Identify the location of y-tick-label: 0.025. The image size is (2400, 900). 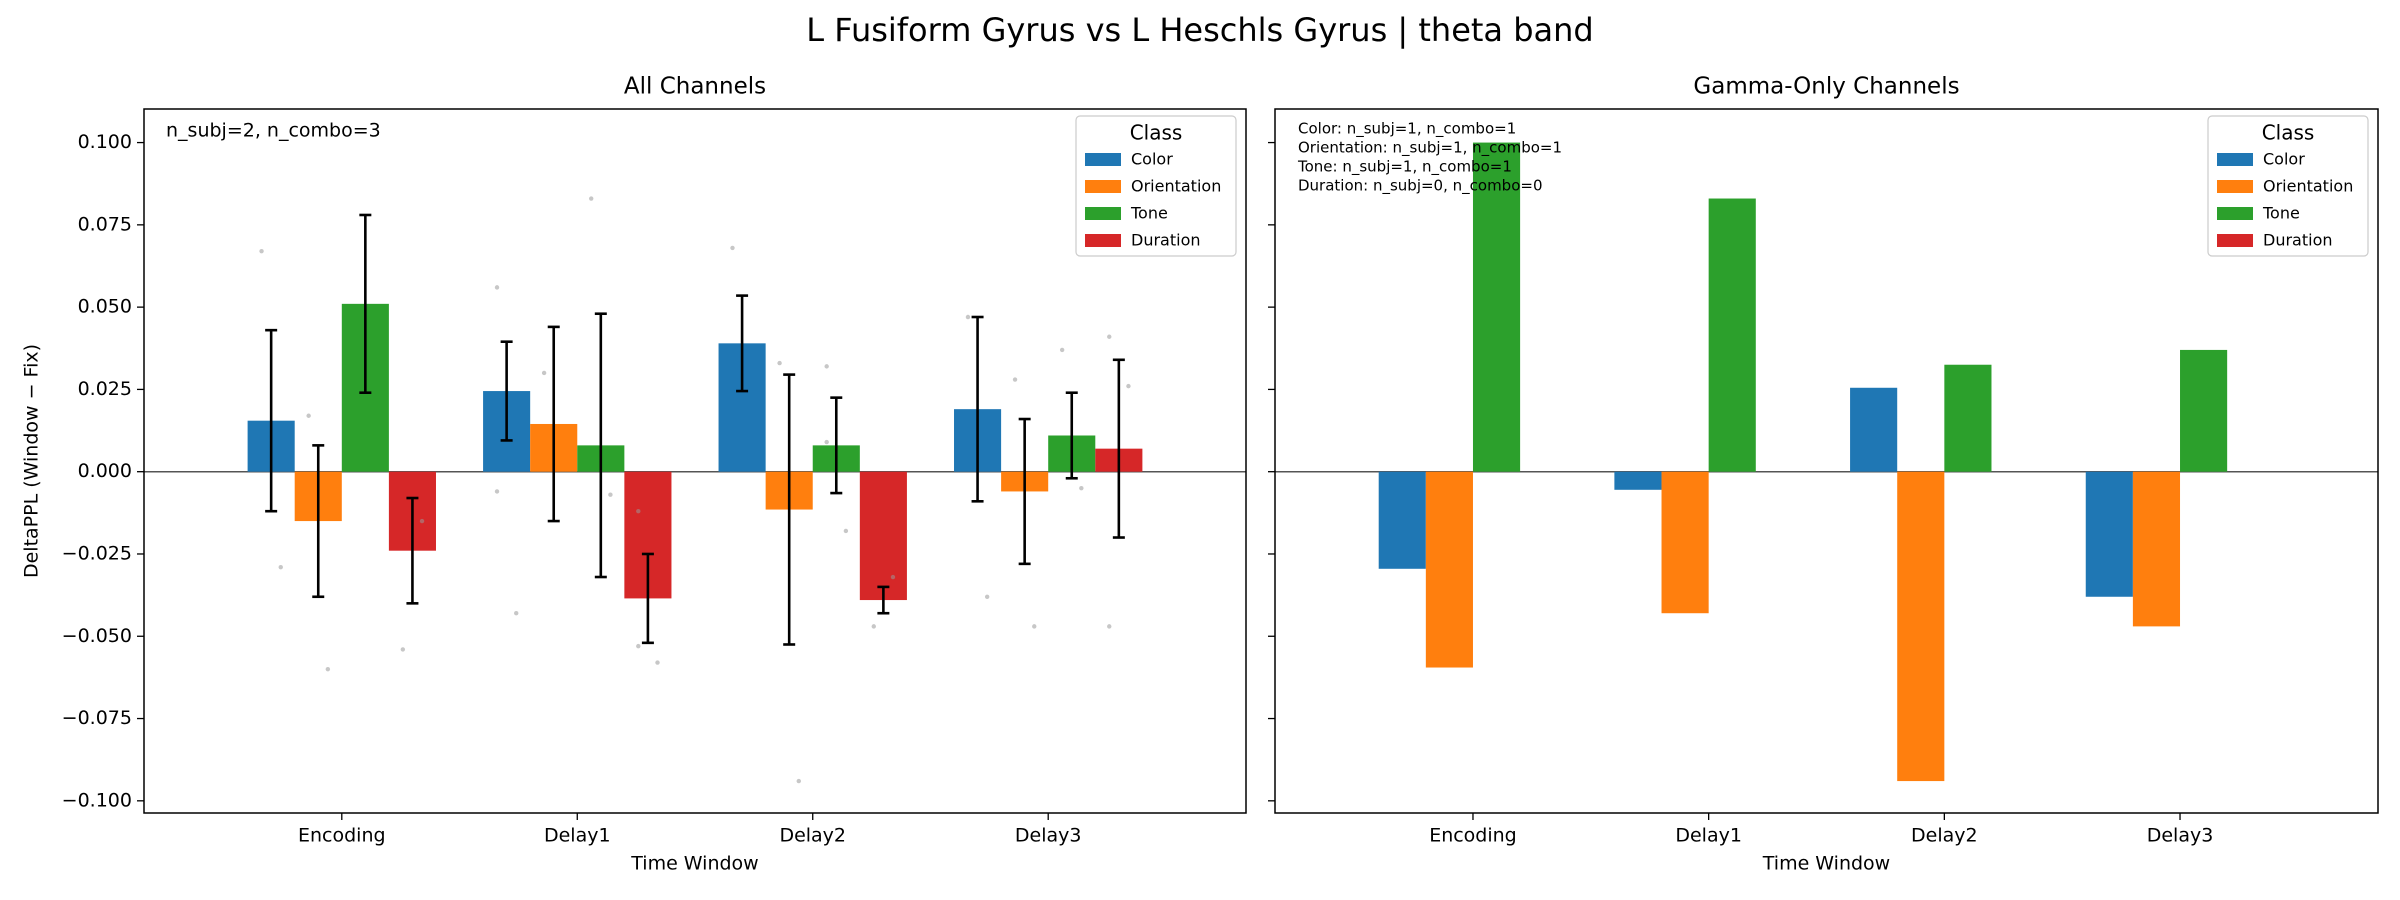
(105, 389).